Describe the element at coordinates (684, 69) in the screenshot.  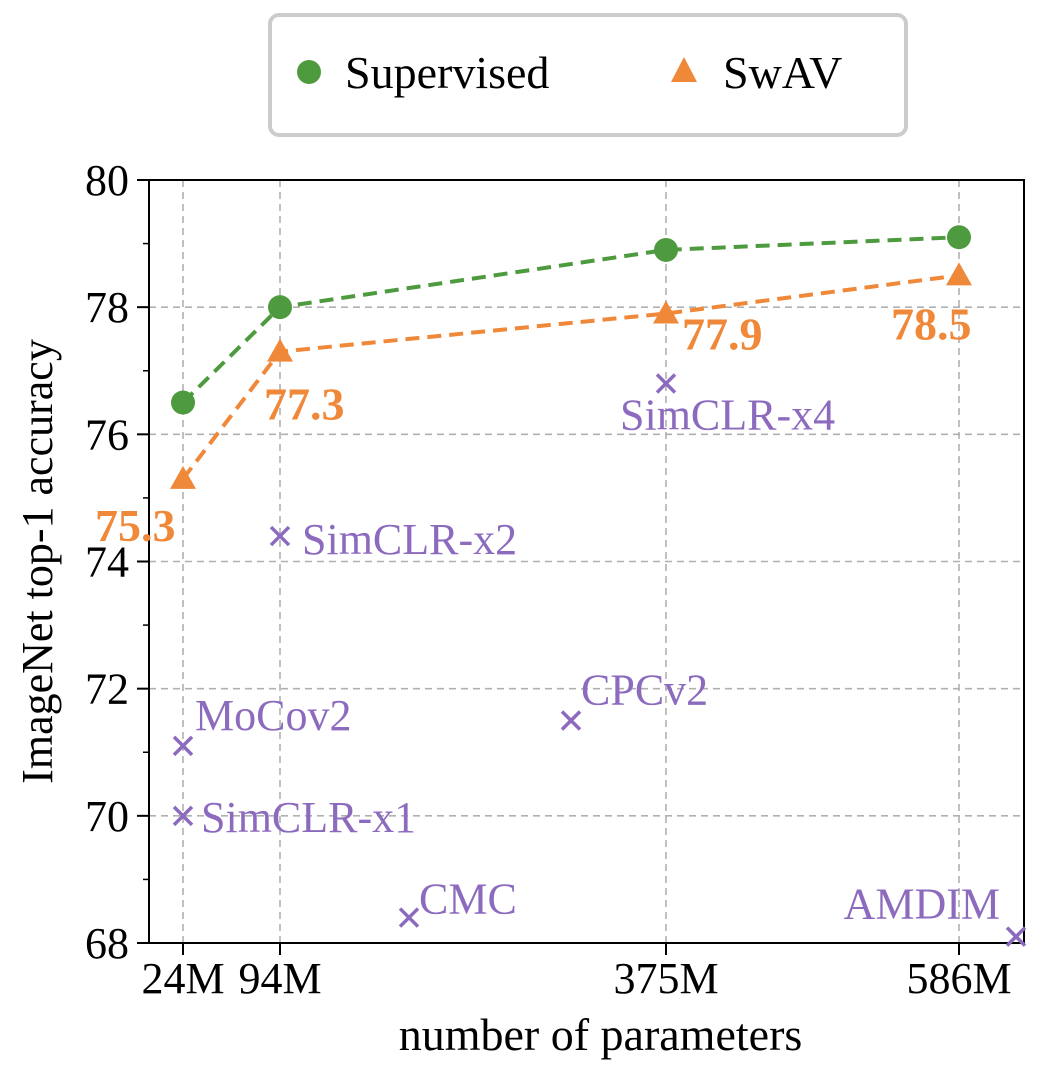
I see `legend-swav-marker` at that location.